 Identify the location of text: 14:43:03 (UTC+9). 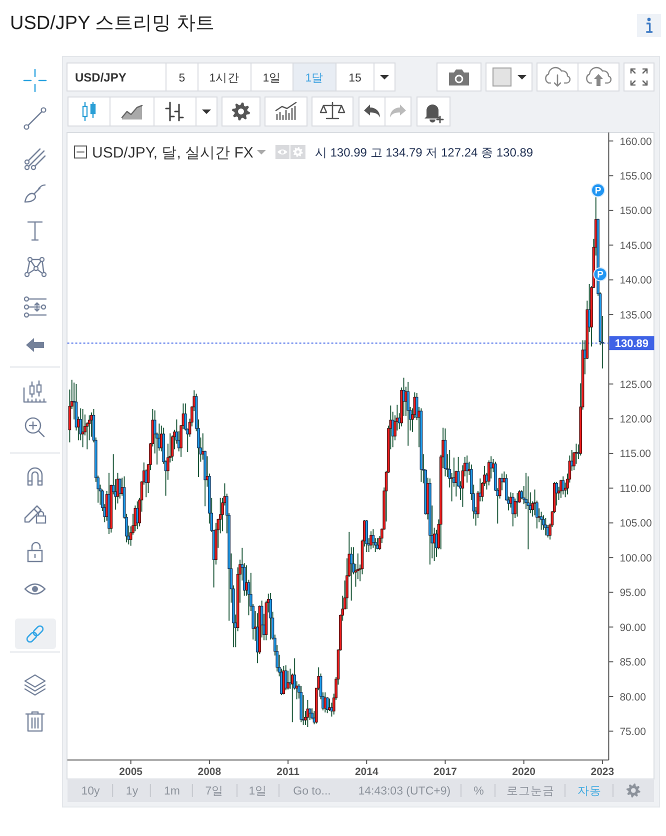
(404, 792).